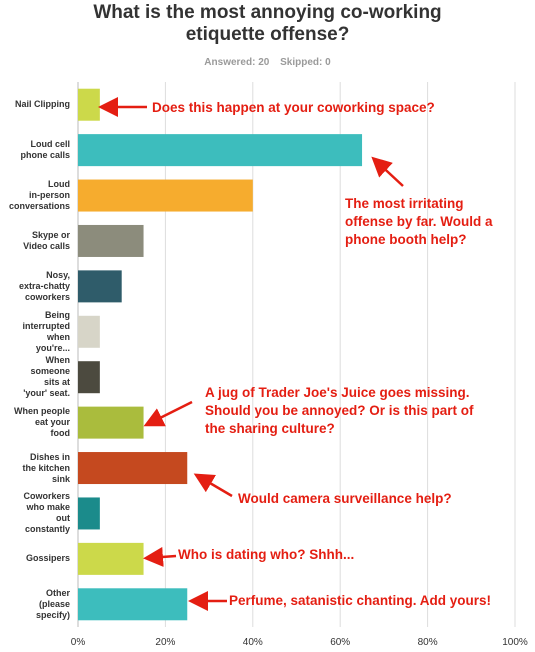 The image size is (535, 652). What do you see at coordinates (253, 642) in the screenshot?
I see `x-tick-label: 40%` at bounding box center [253, 642].